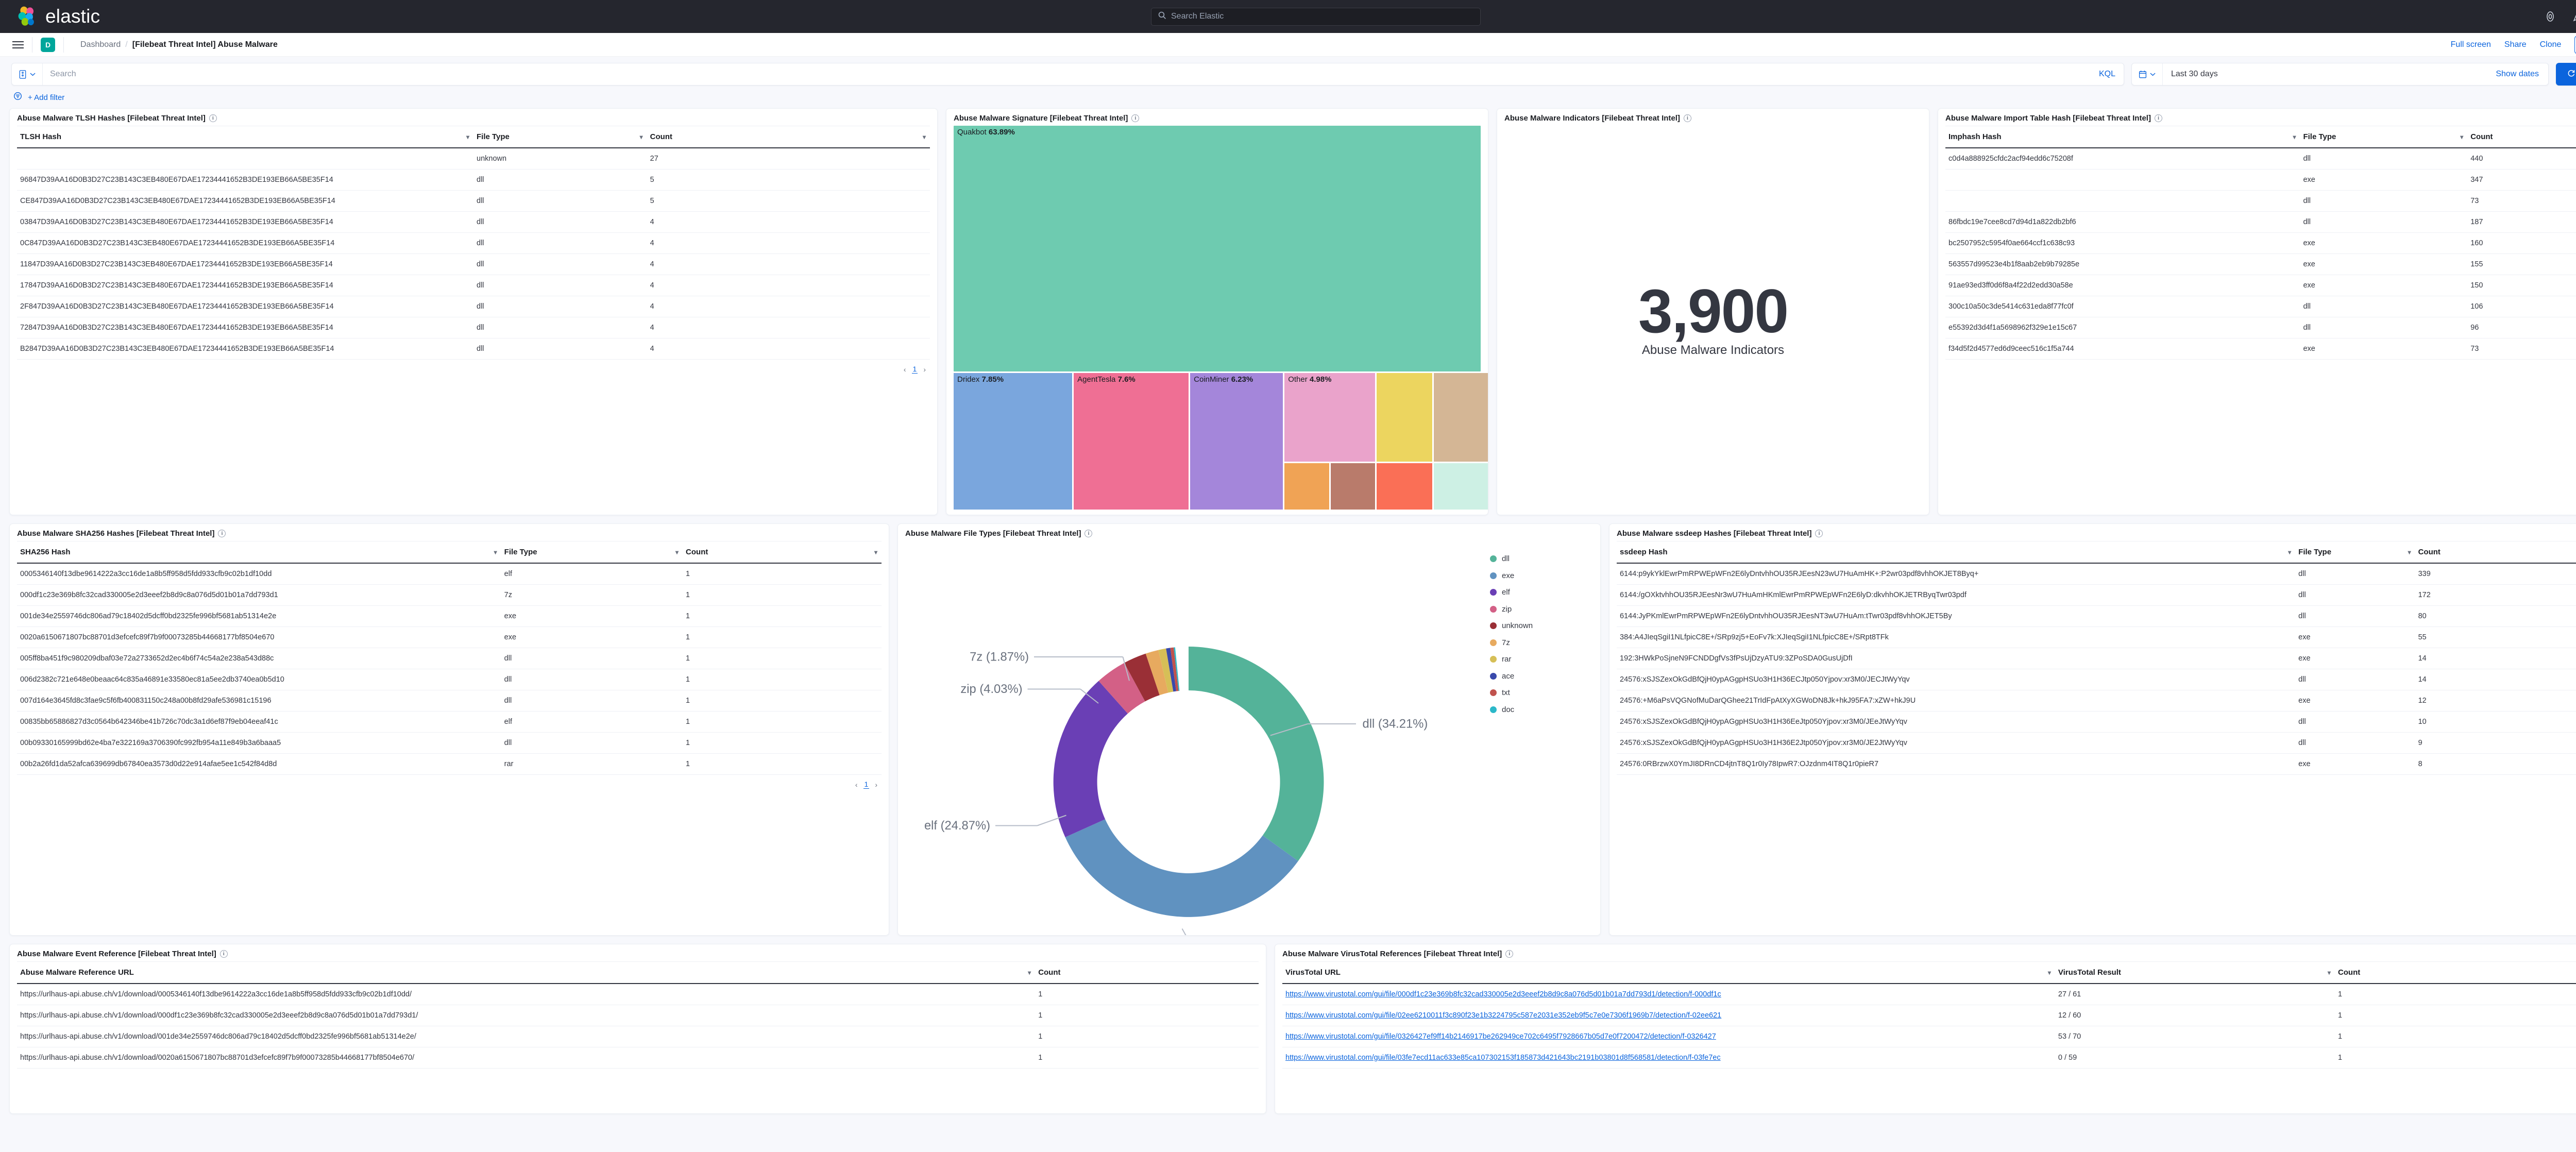 Image resolution: width=2576 pixels, height=1152 pixels. I want to click on breadcrumb-parent: Dashboard, so click(100, 45).